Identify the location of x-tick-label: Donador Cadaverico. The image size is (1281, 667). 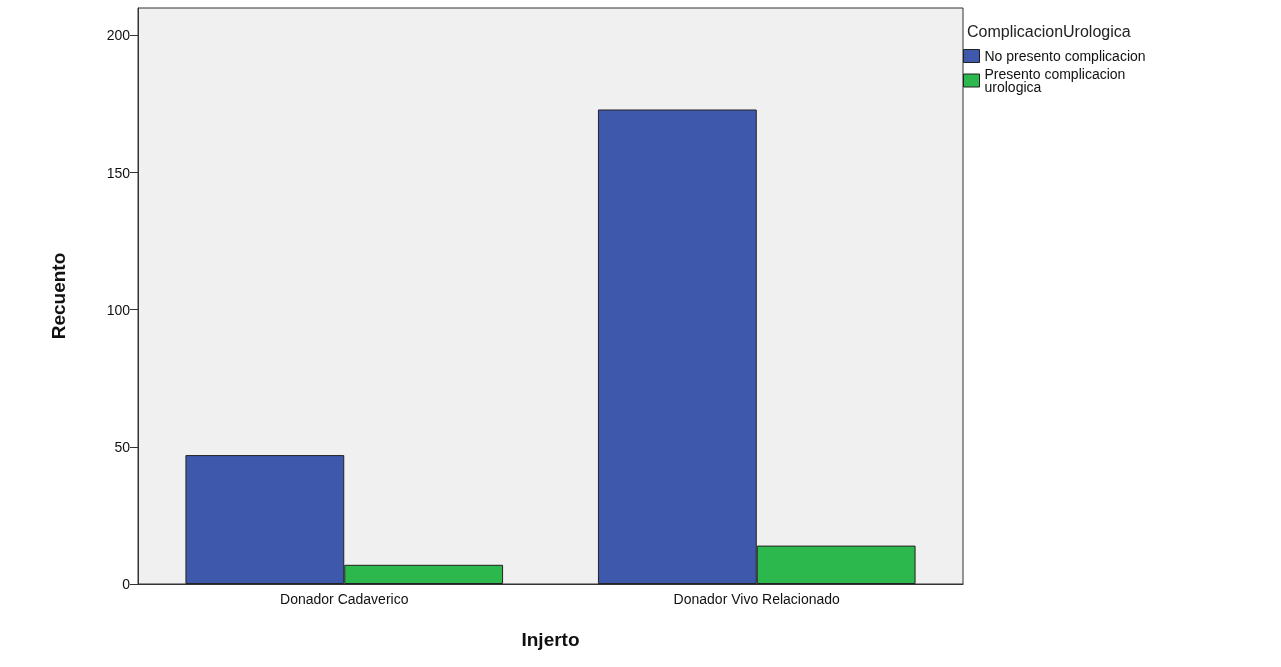
(344, 599).